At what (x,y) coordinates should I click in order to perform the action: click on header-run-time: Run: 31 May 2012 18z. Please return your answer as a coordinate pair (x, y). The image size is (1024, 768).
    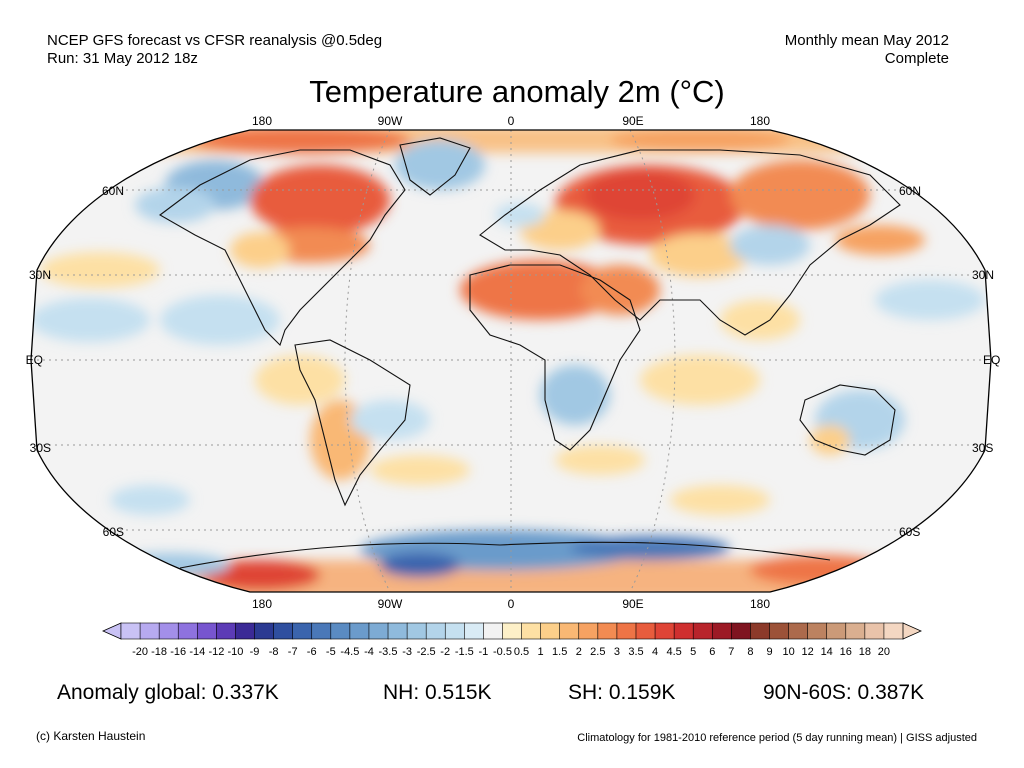
    Looking at the image, I should click on (122, 58).